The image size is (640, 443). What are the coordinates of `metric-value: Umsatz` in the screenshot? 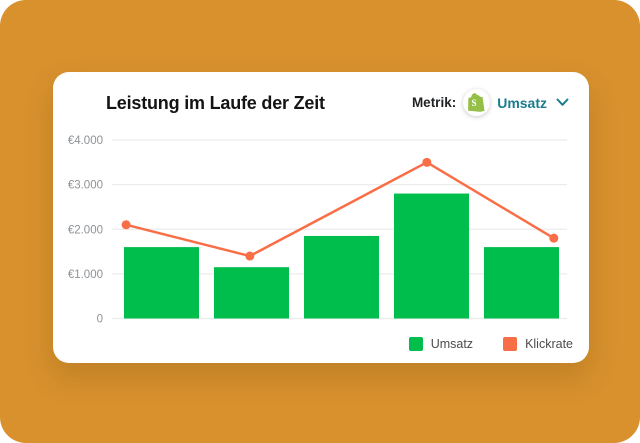 It's located at (522, 102).